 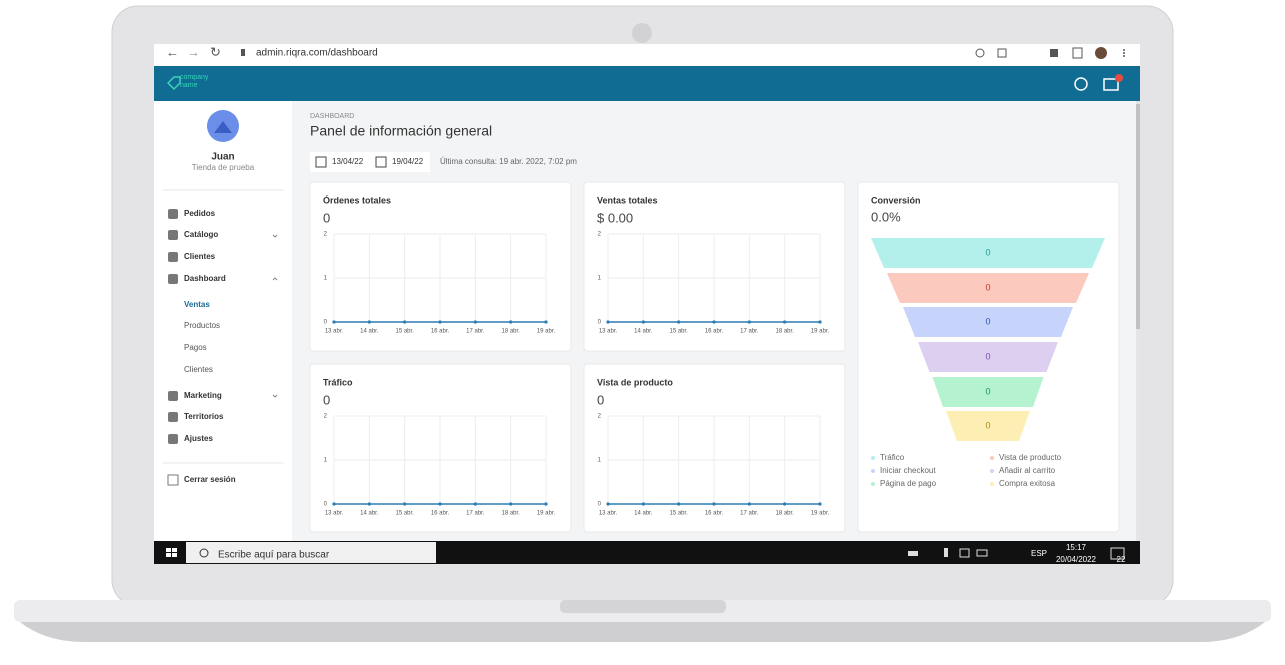 What do you see at coordinates (223, 321) in the screenshot?
I see `sidebar` at bounding box center [223, 321].